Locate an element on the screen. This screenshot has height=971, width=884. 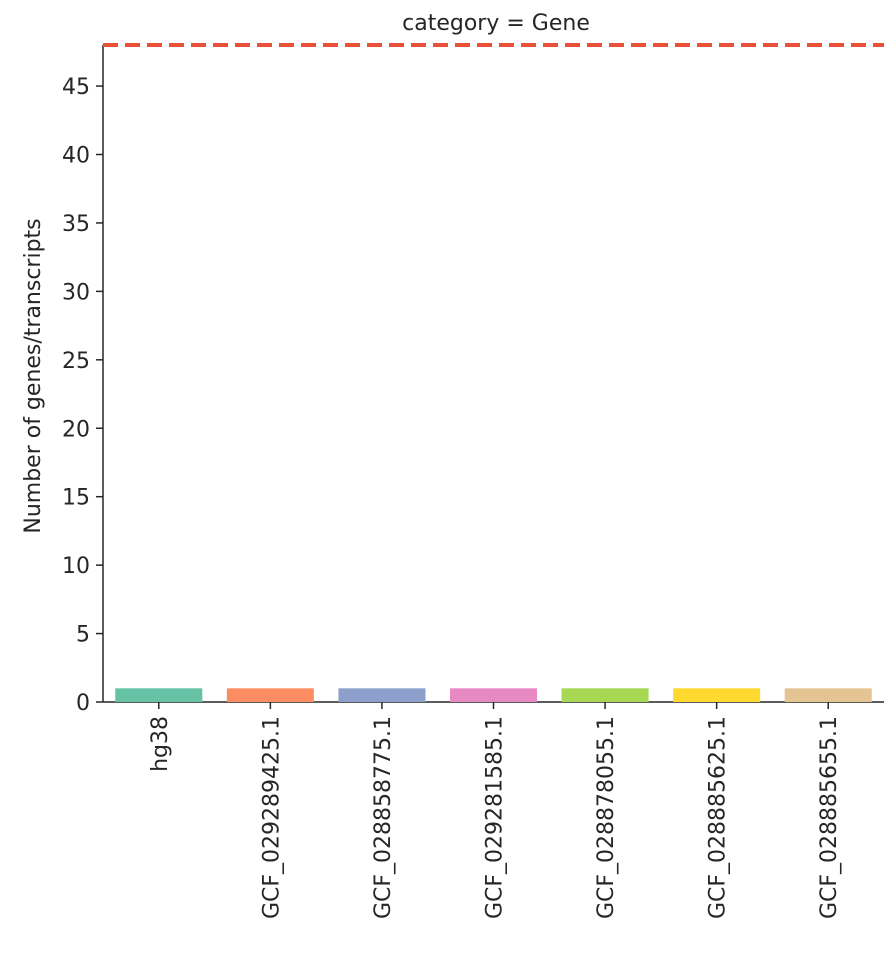
x-tick-label: GCF_028858775.1 is located at coordinates (383, 817).